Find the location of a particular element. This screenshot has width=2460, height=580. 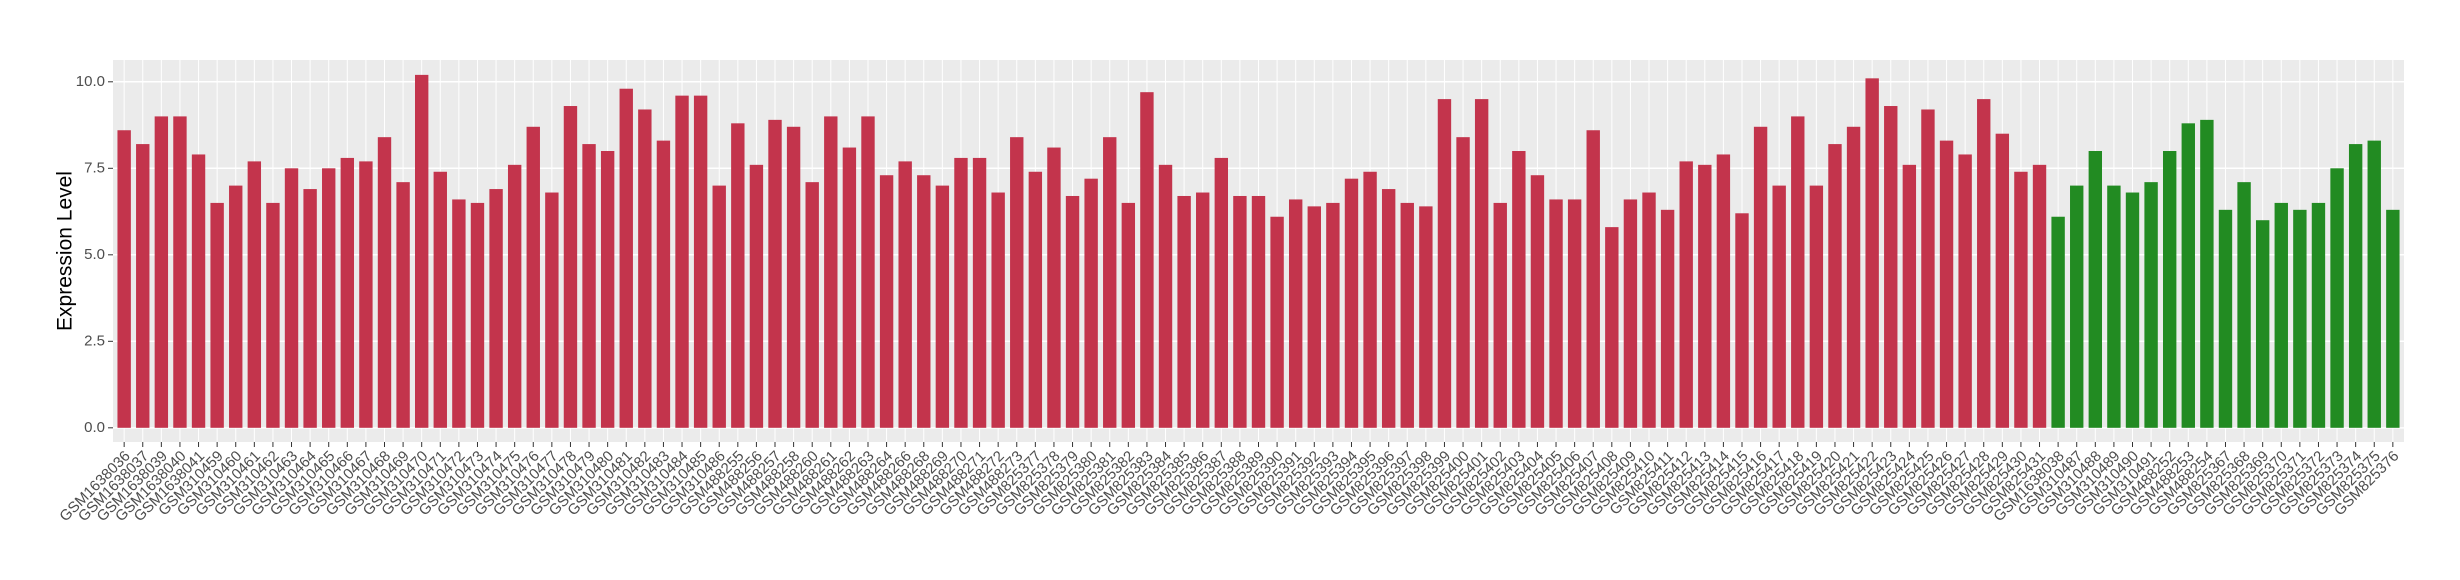

y-tick-label: 7.5 is located at coordinates (94, 167).